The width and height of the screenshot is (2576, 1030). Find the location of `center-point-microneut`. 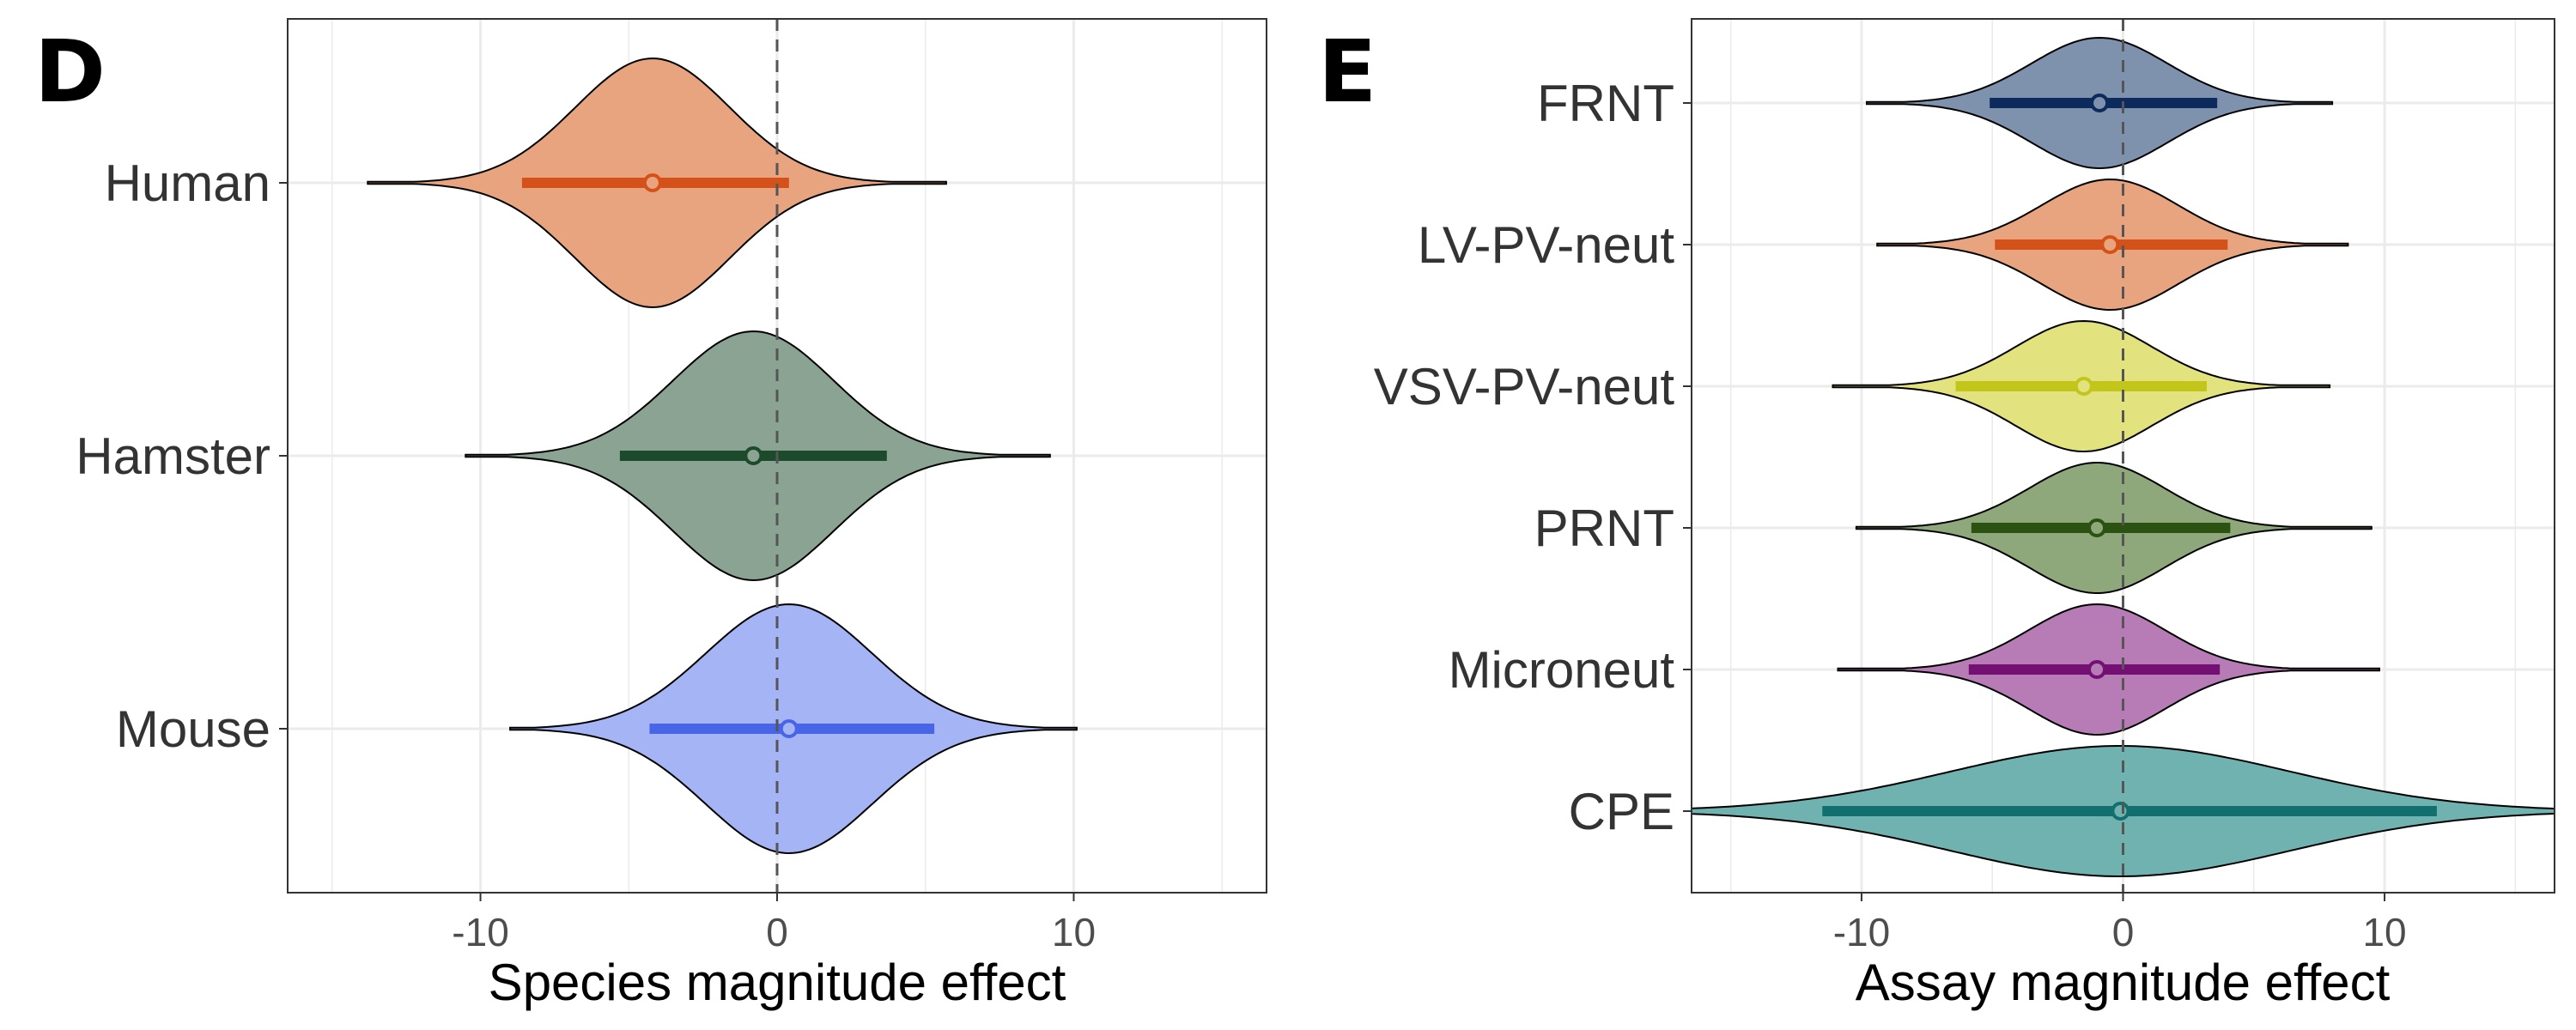

center-point-microneut is located at coordinates (2097, 669).